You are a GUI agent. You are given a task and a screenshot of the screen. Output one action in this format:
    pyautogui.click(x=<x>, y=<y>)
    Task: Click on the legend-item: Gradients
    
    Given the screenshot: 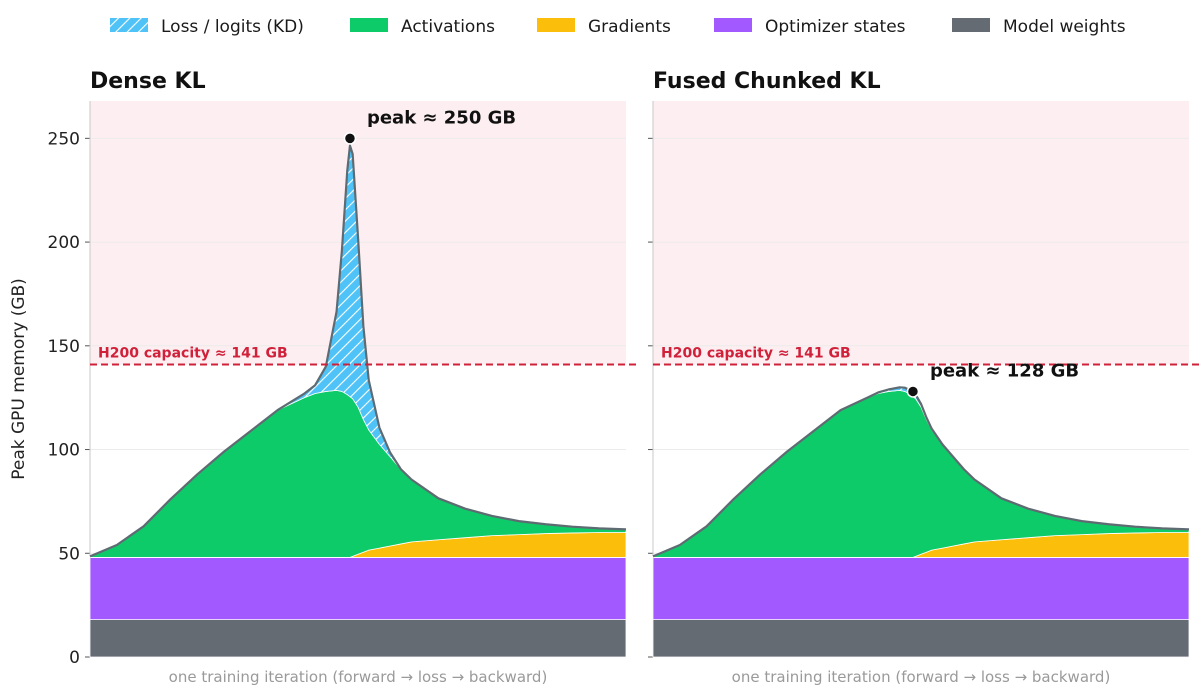 What is the action you would take?
    pyautogui.click(x=604, y=27)
    